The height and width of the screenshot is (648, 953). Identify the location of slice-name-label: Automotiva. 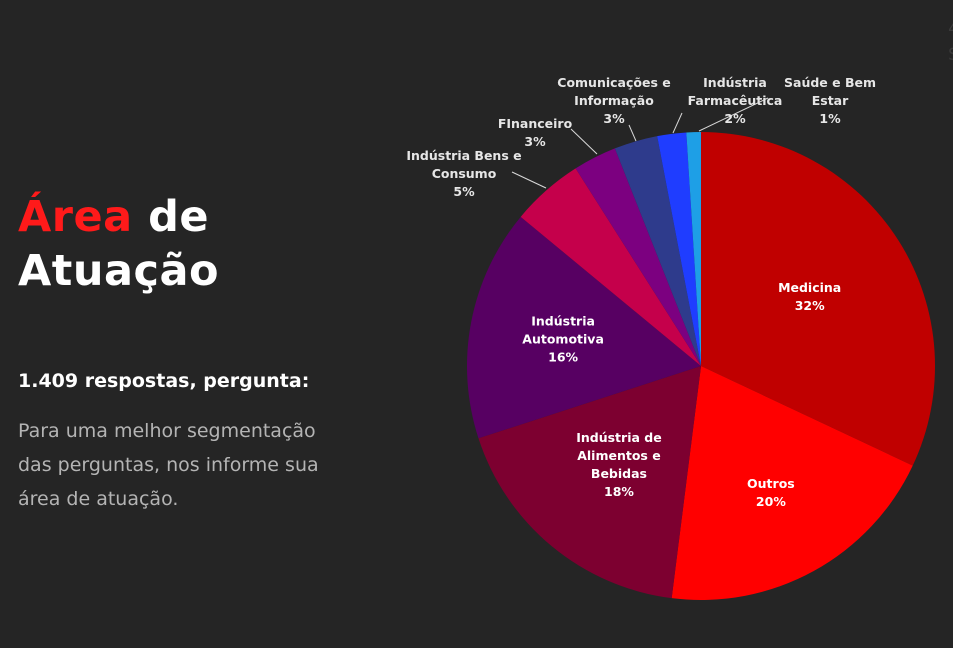
(563, 339).